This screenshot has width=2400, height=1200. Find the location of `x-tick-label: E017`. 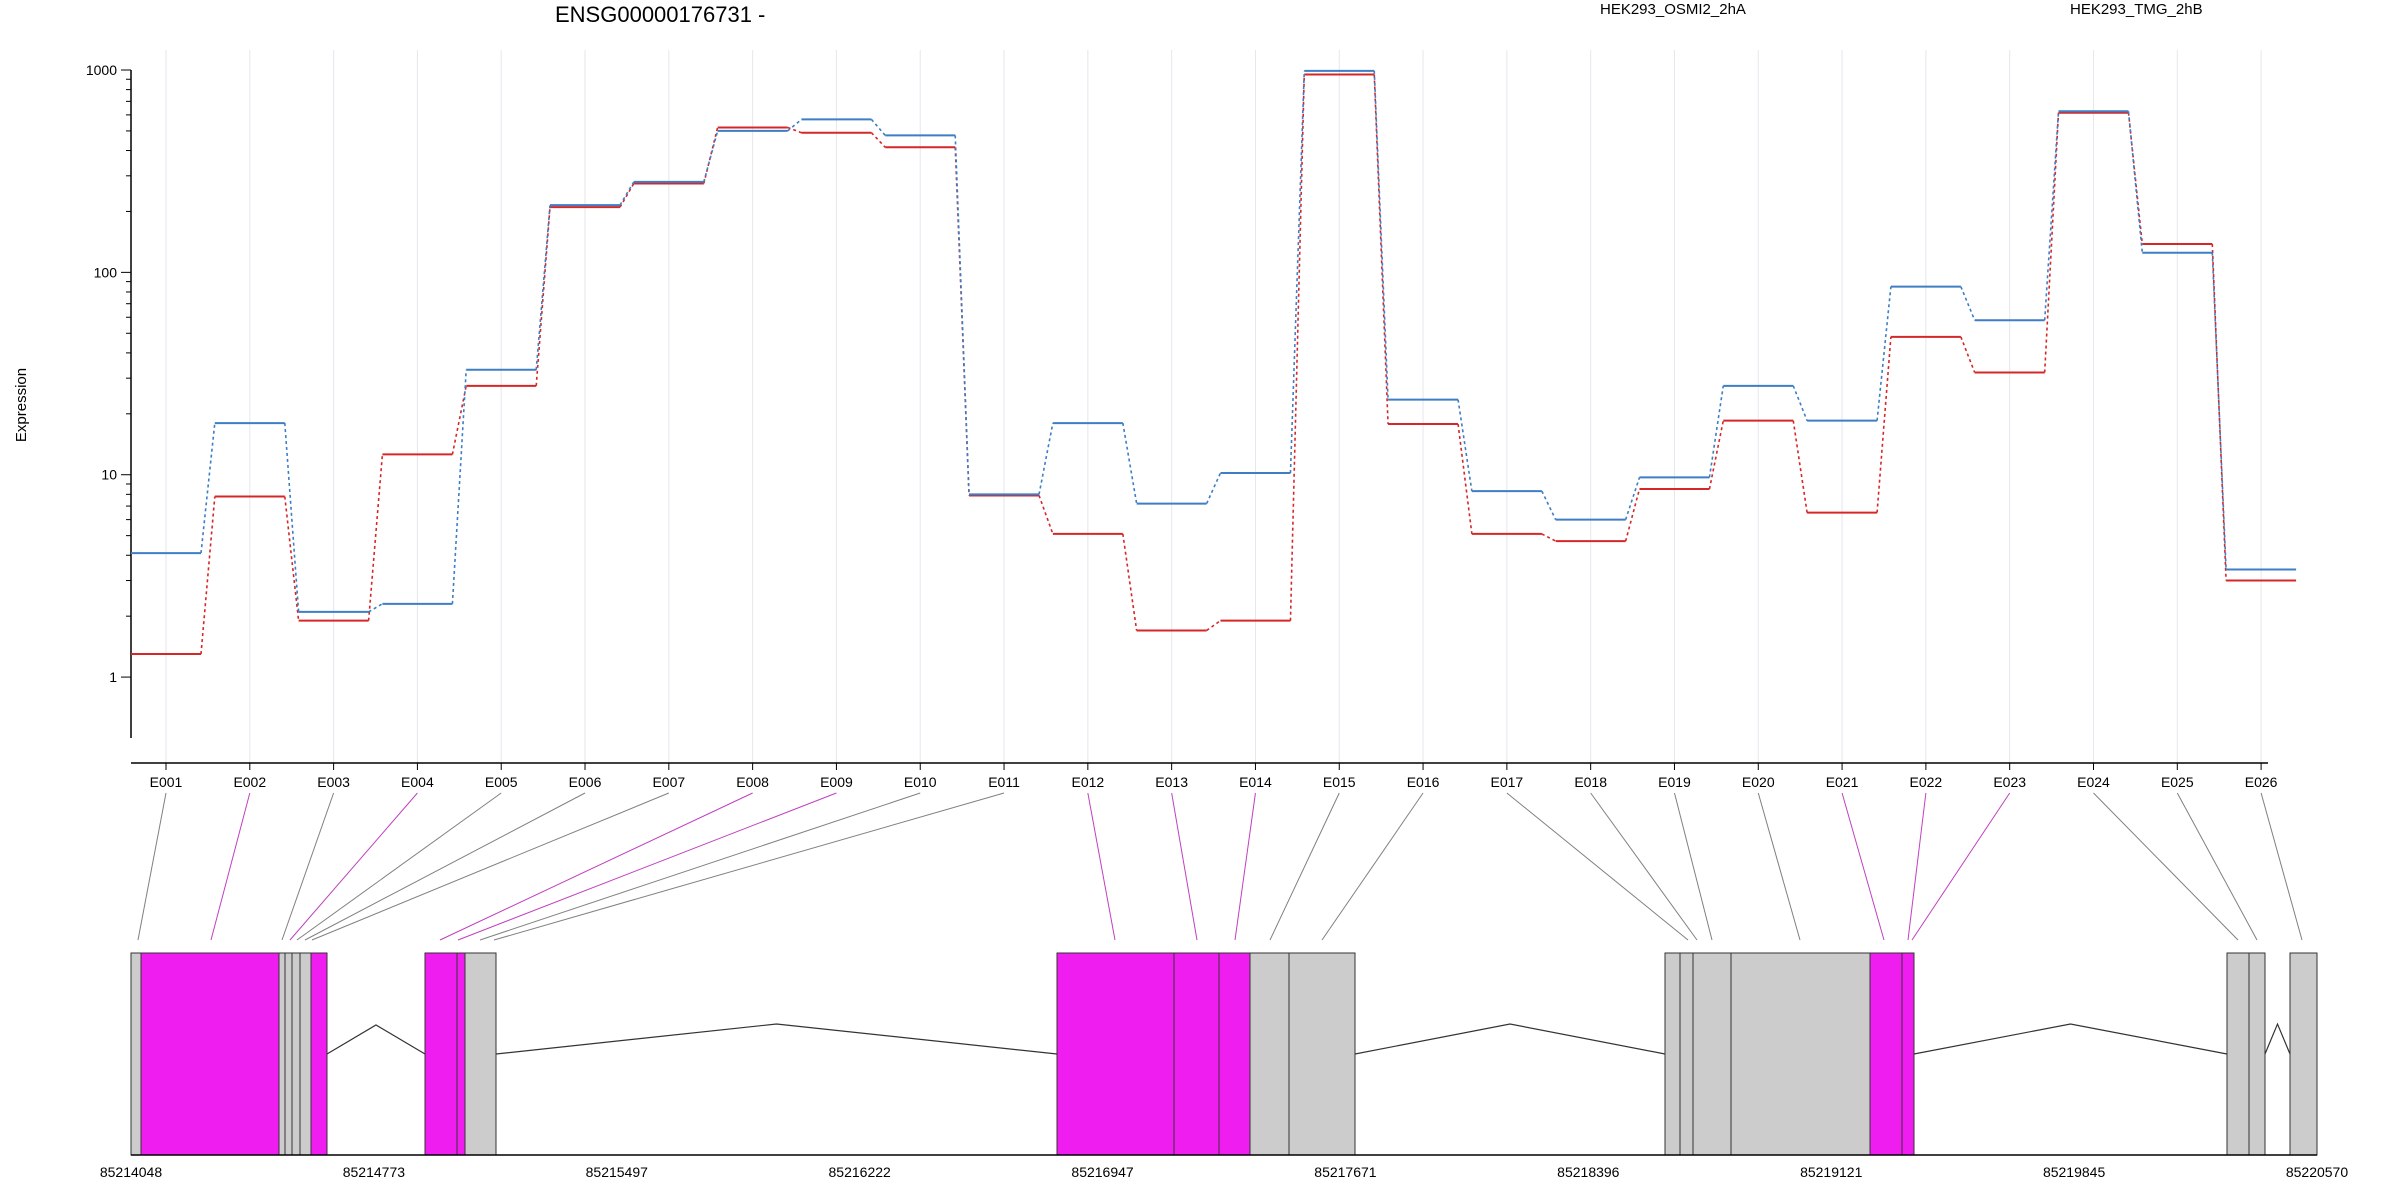

x-tick-label: E017 is located at coordinates (1507, 782).